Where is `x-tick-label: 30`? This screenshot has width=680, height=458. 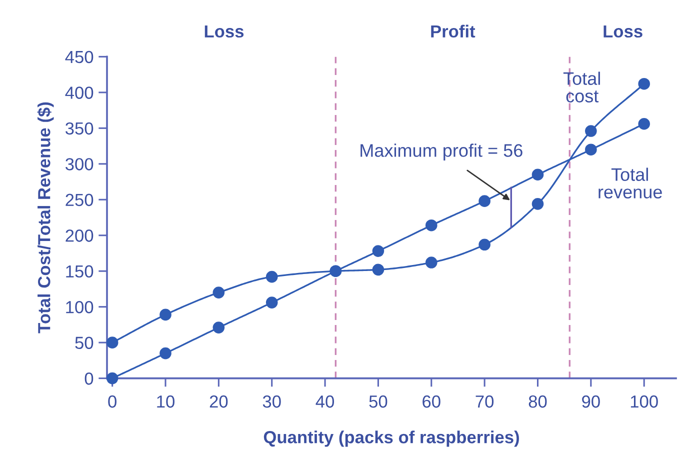
x-tick-label: 30 is located at coordinates (271, 401).